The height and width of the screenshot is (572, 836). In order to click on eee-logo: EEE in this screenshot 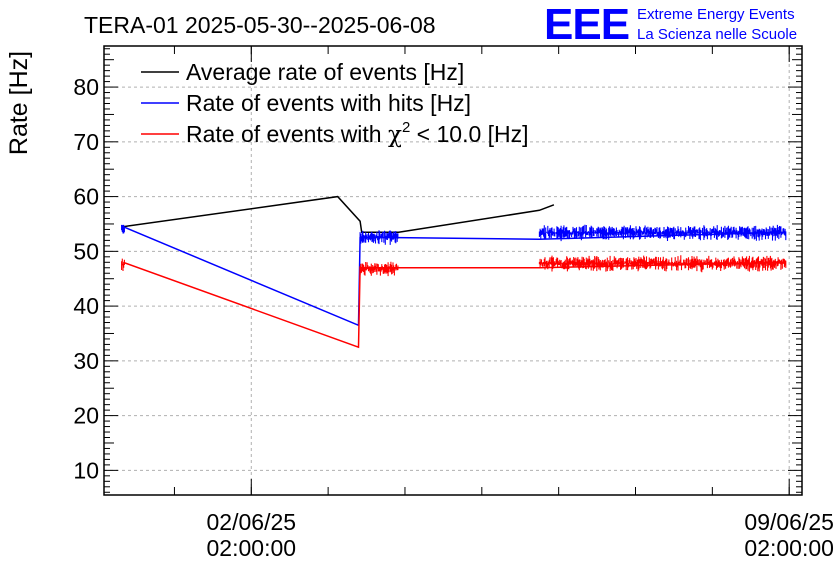, I will do `click(586, 24)`.